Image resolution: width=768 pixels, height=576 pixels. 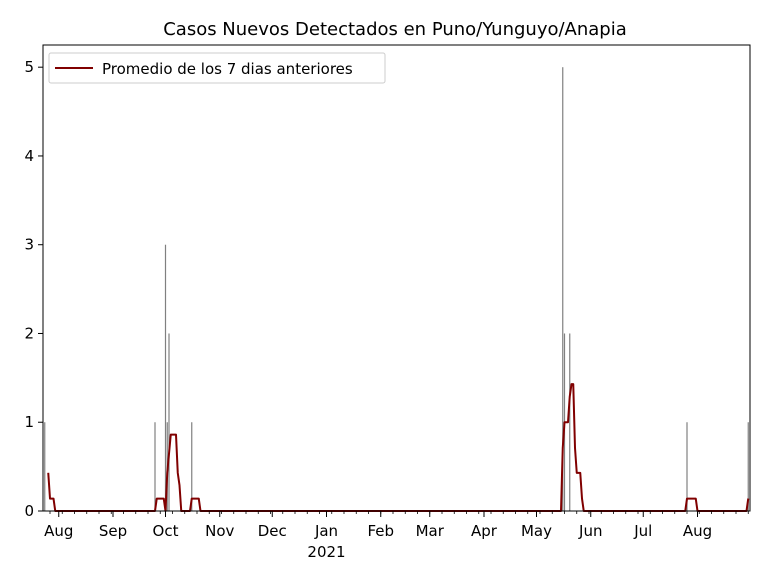 What do you see at coordinates (326, 552) in the screenshot?
I see `x-tick-year-label: 2021` at bounding box center [326, 552].